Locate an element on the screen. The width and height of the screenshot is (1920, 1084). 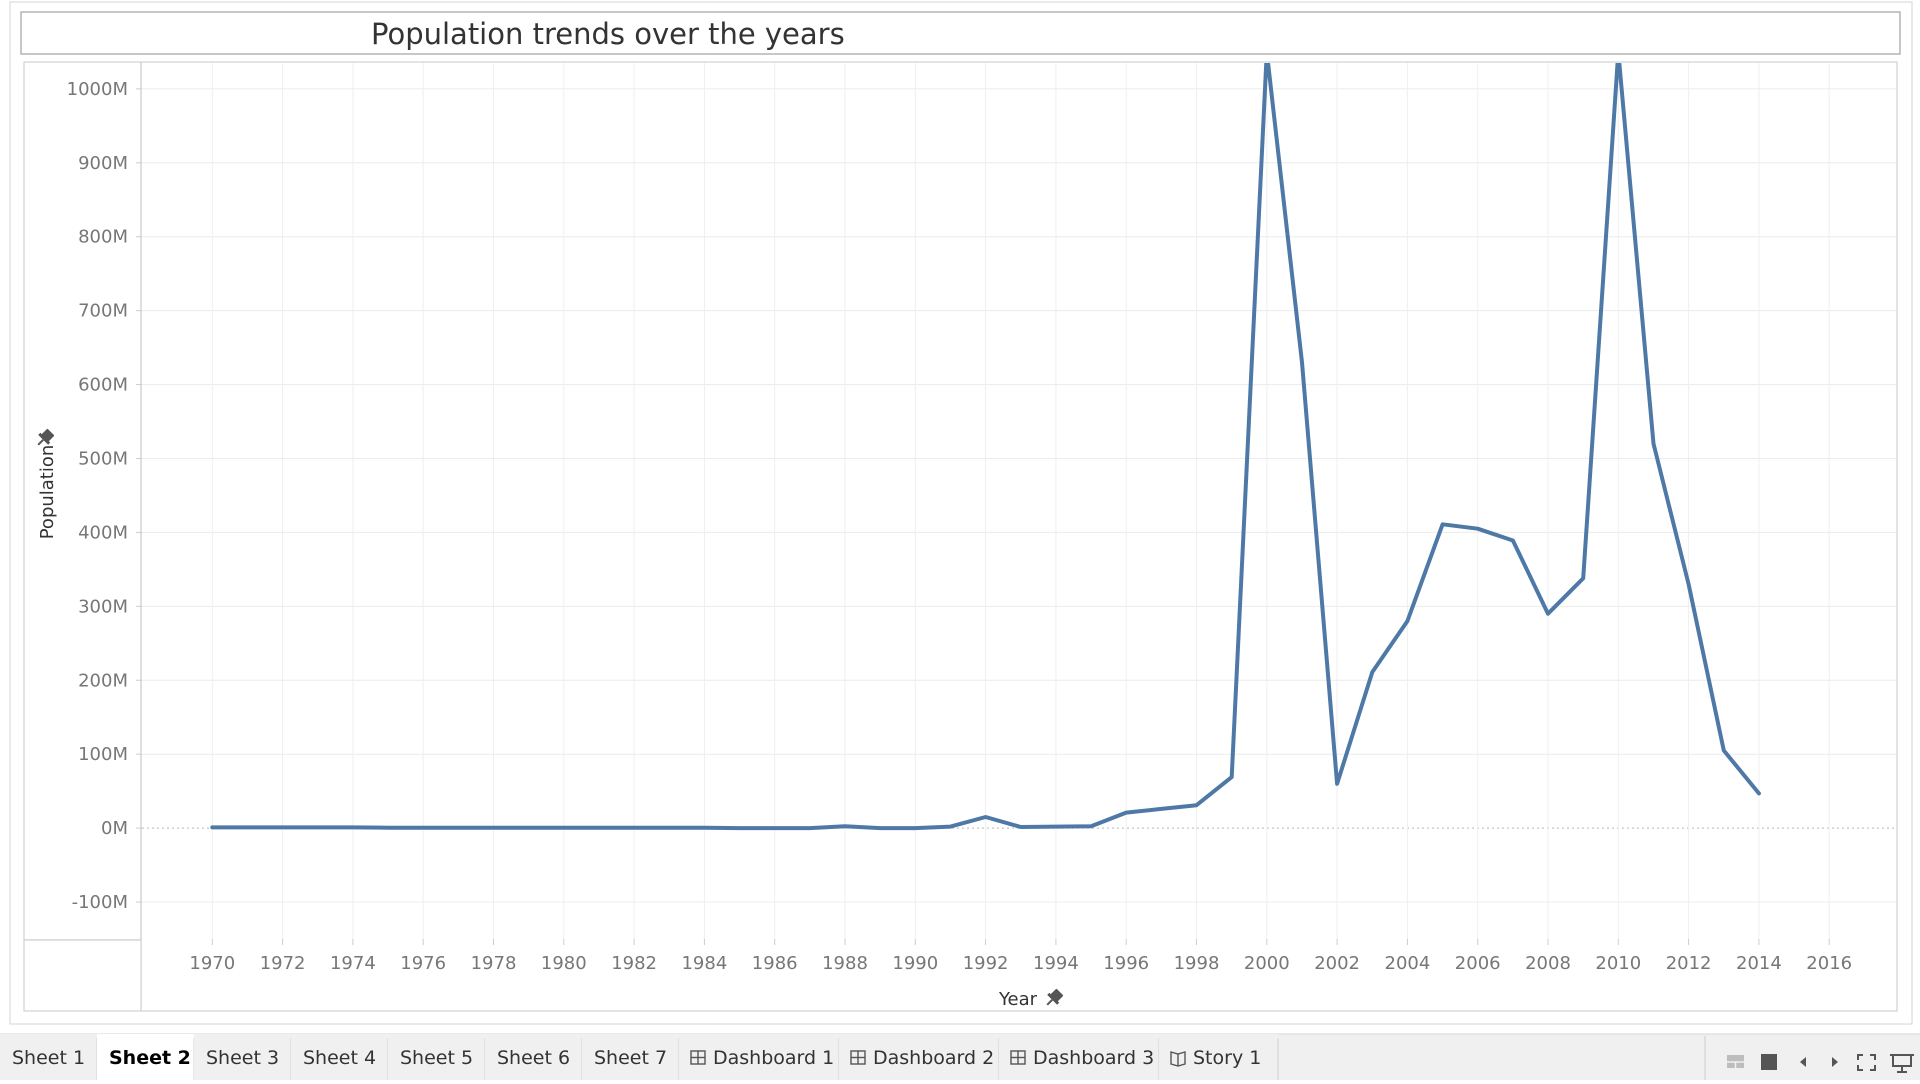
prev-sheet-icon is located at coordinates (1803, 1062).